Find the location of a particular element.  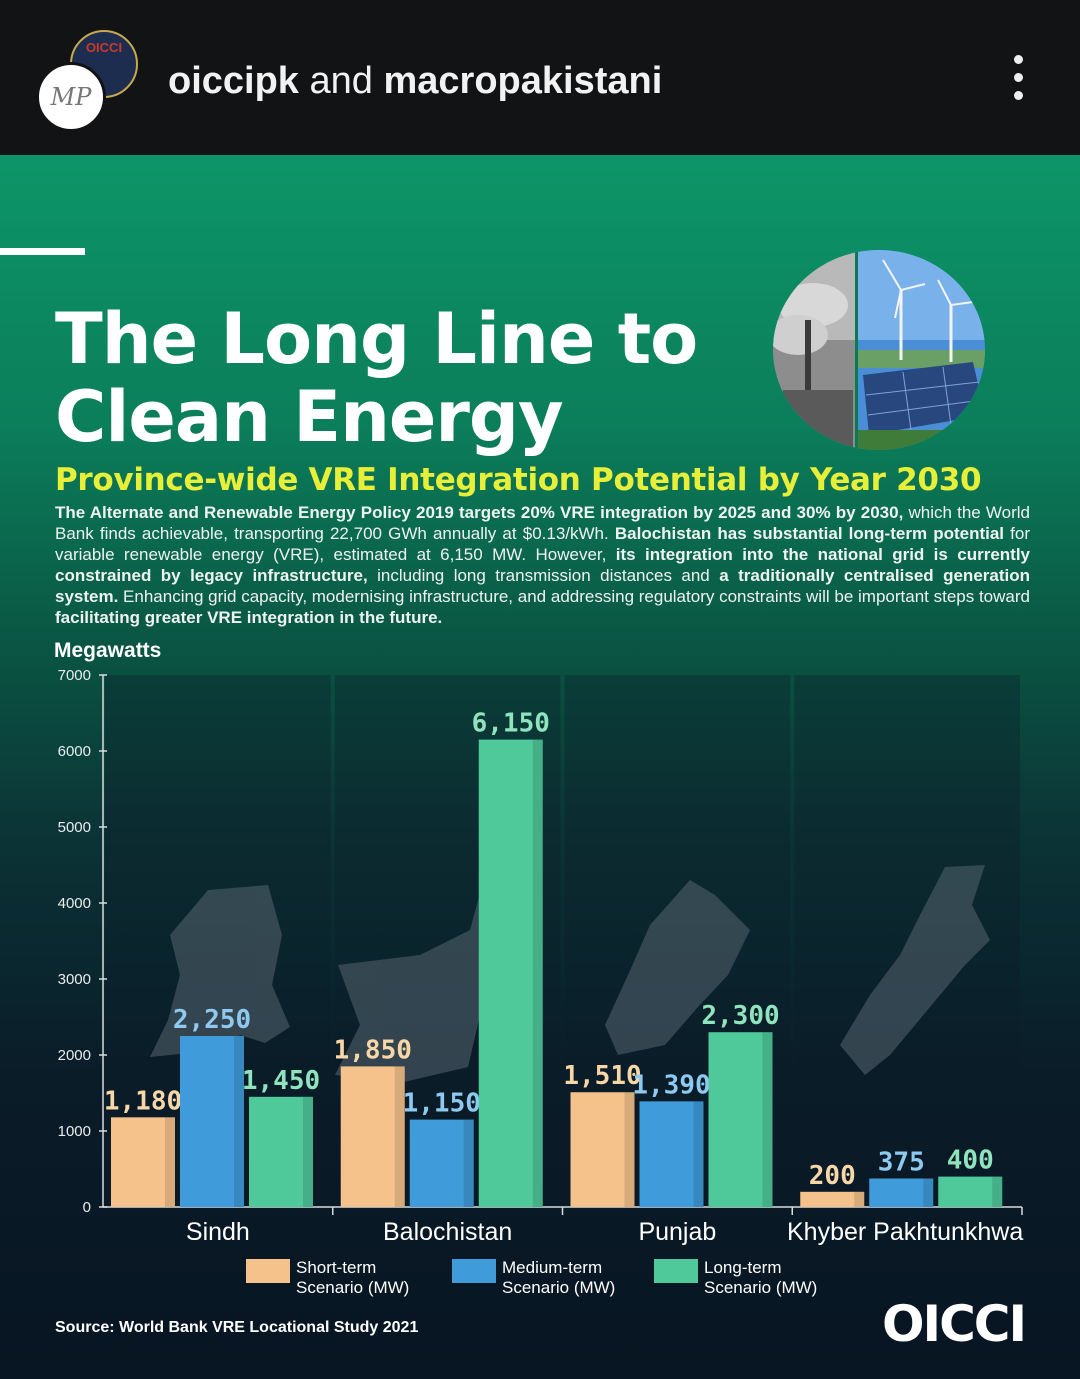

bar-value-label: 1,510 is located at coordinates (602, 1076).